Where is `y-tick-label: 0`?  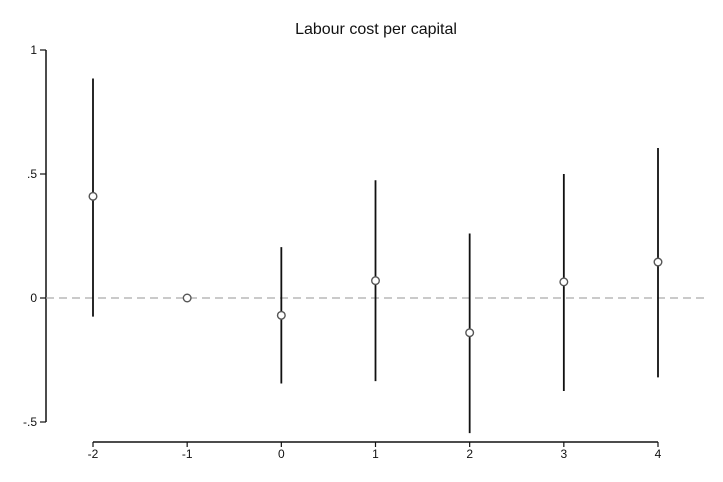
y-tick-label: 0 is located at coordinates (33, 298).